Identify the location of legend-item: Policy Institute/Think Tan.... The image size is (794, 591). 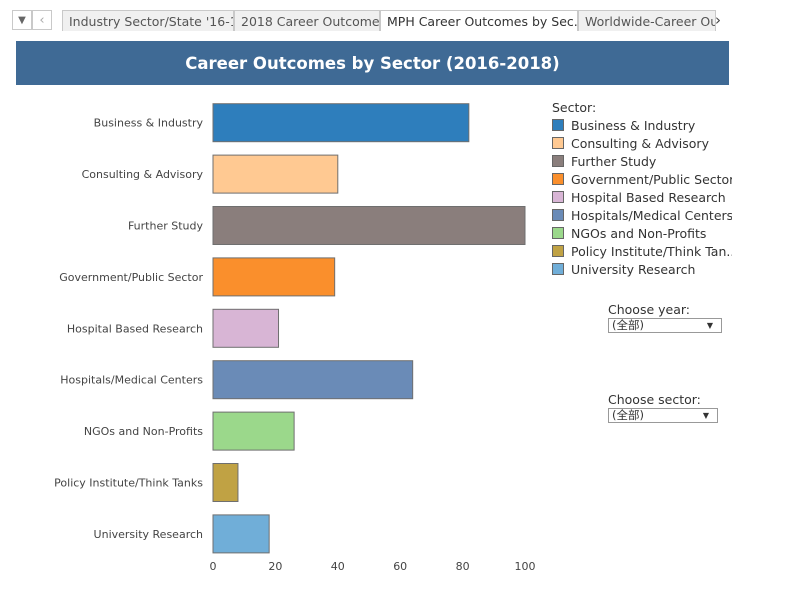
(642, 251).